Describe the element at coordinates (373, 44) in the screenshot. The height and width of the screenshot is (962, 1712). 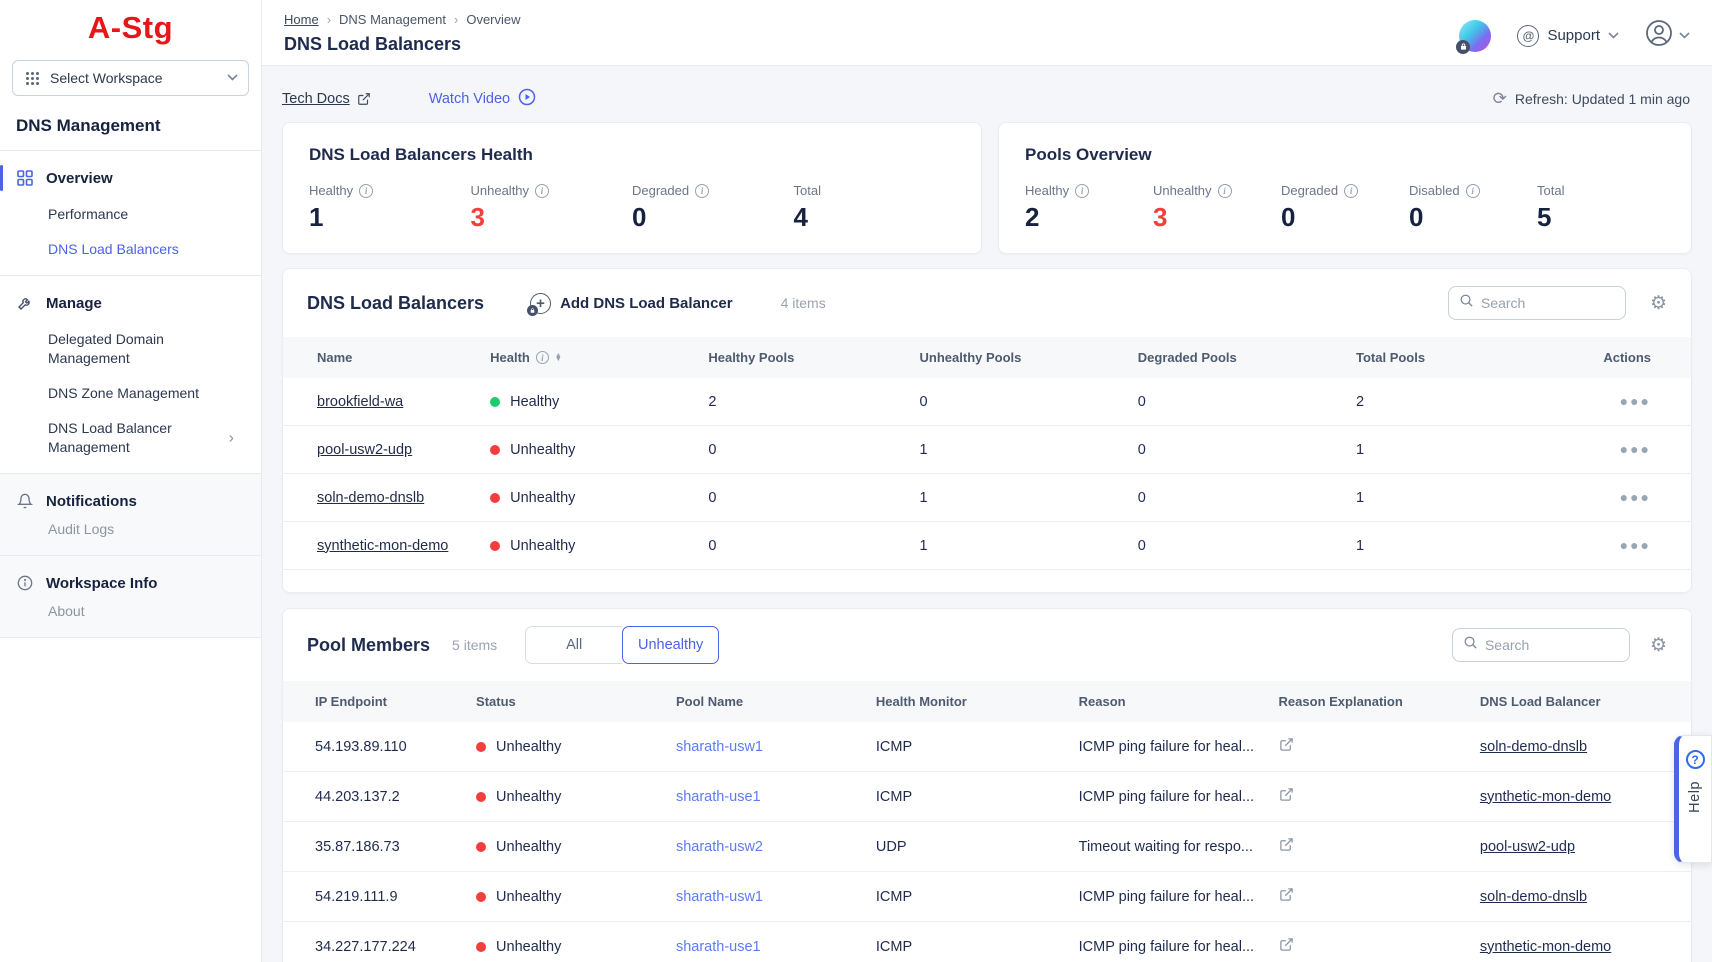
I see `page-title: DNS Load Balancers` at that location.